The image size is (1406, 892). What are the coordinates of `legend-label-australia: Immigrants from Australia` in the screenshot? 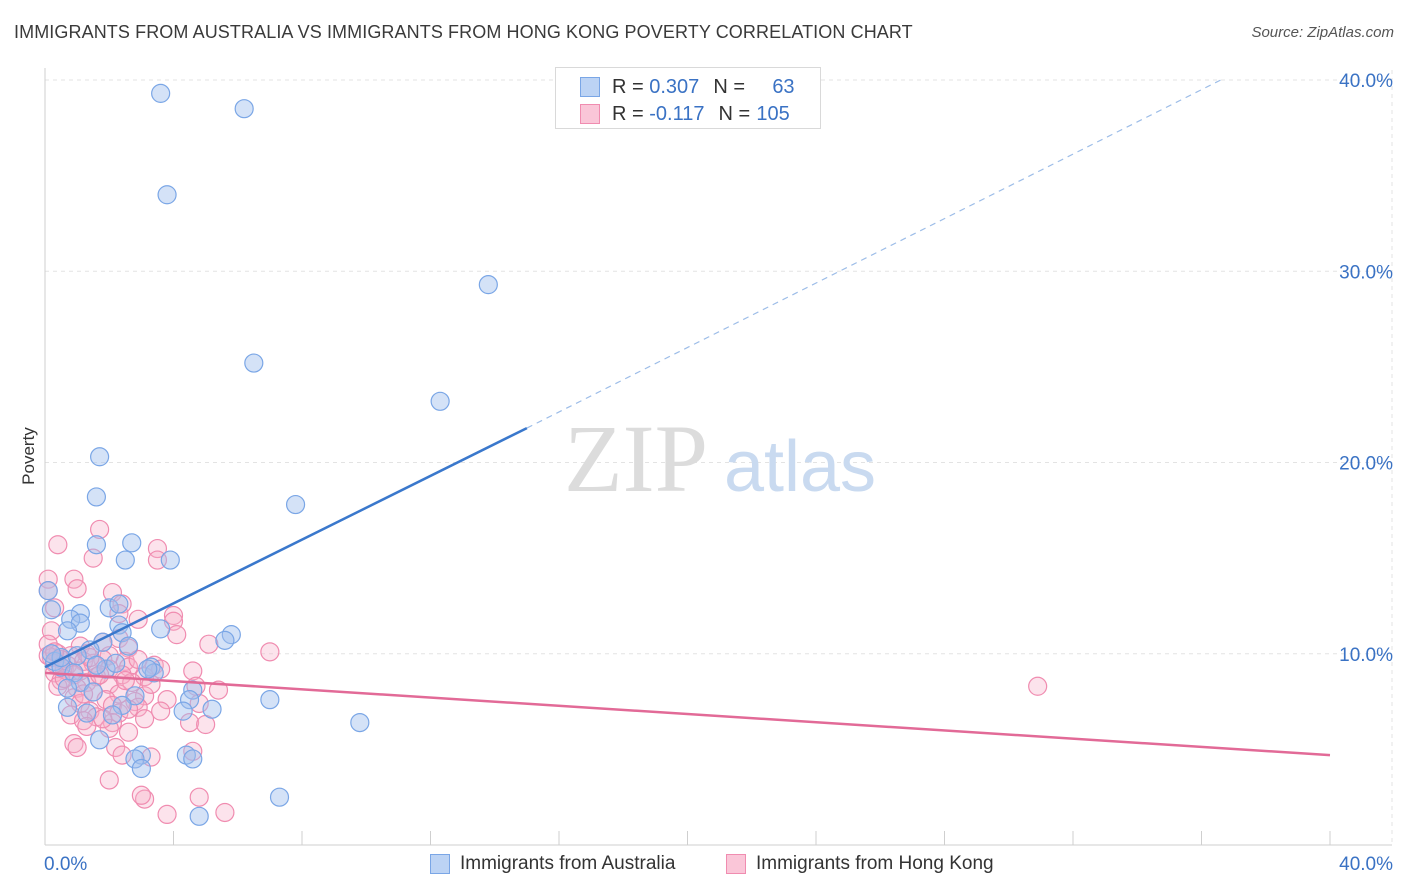 It's located at (568, 863).